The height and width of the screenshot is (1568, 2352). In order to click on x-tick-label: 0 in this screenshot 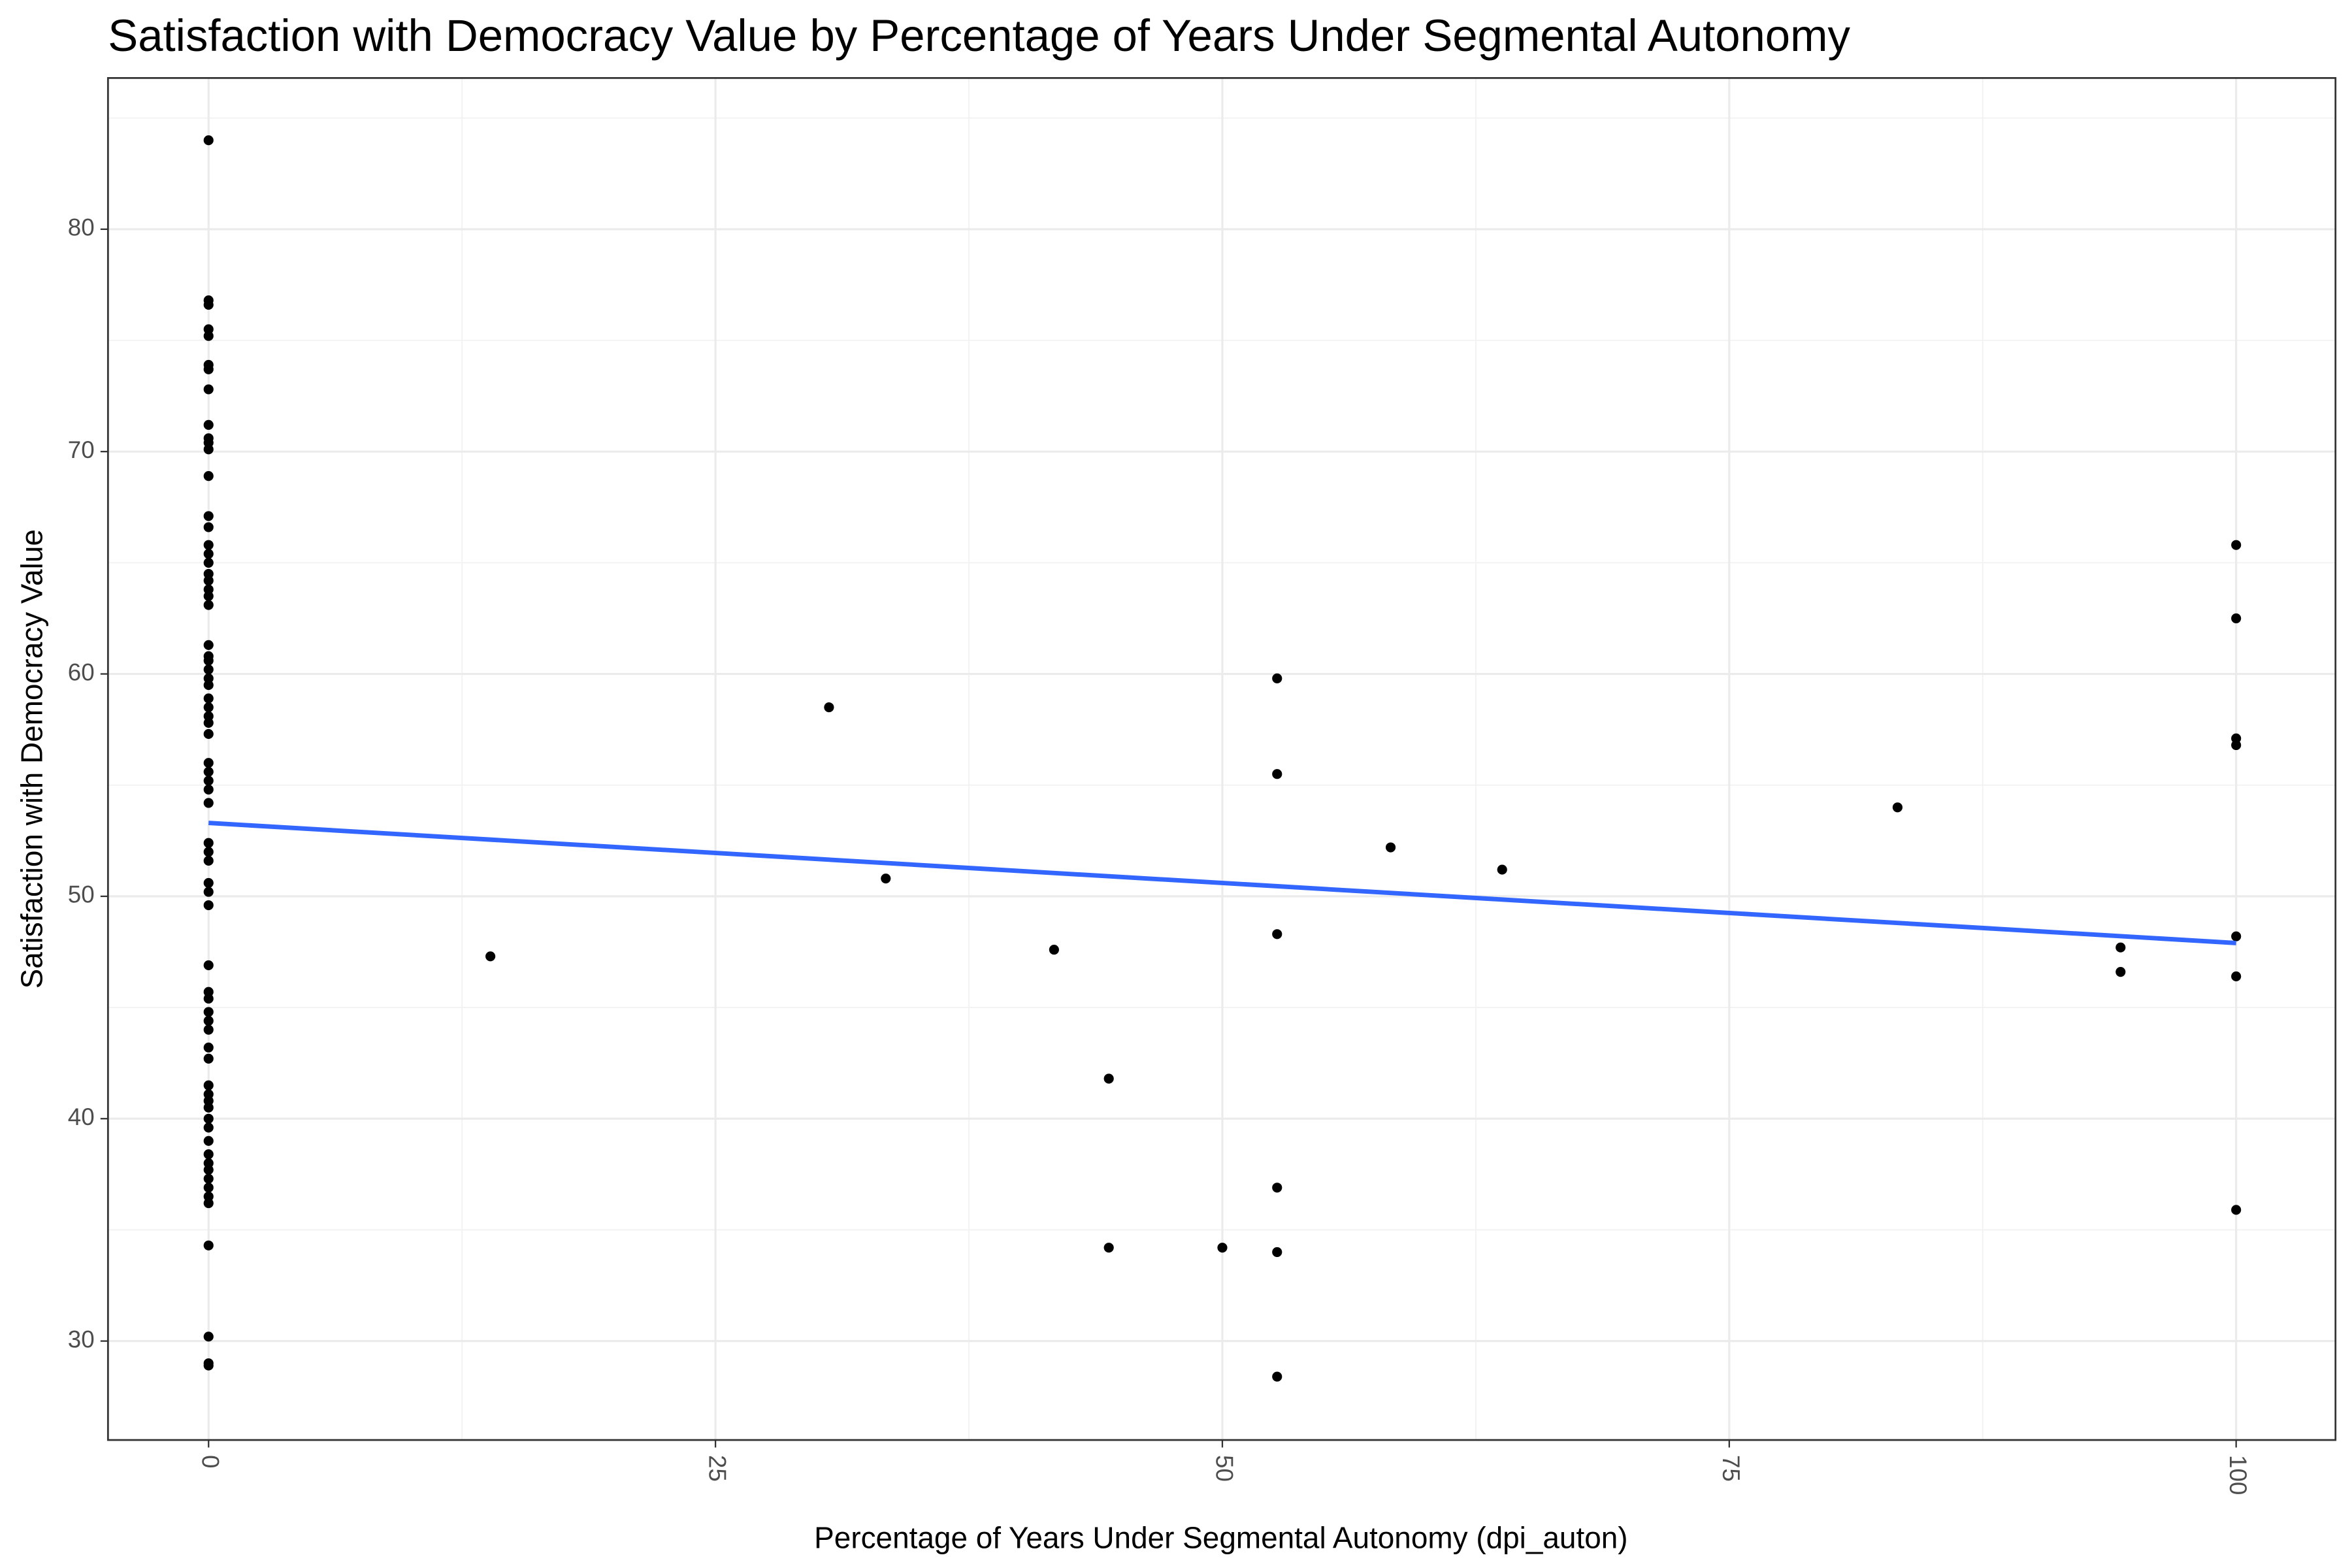, I will do `click(210, 1461)`.